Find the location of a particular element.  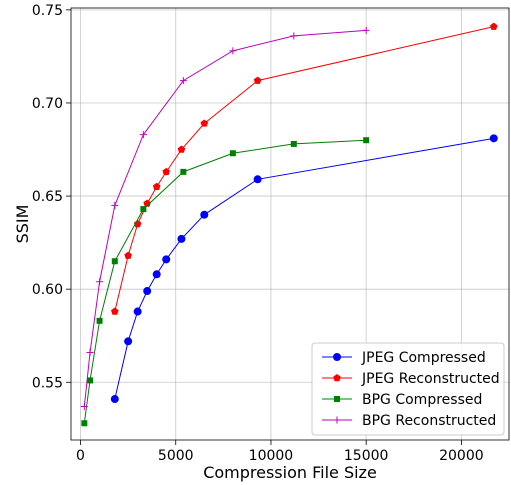

legend-entry-jpeg-compressed: JPEG Compressed is located at coordinates (404, 358).